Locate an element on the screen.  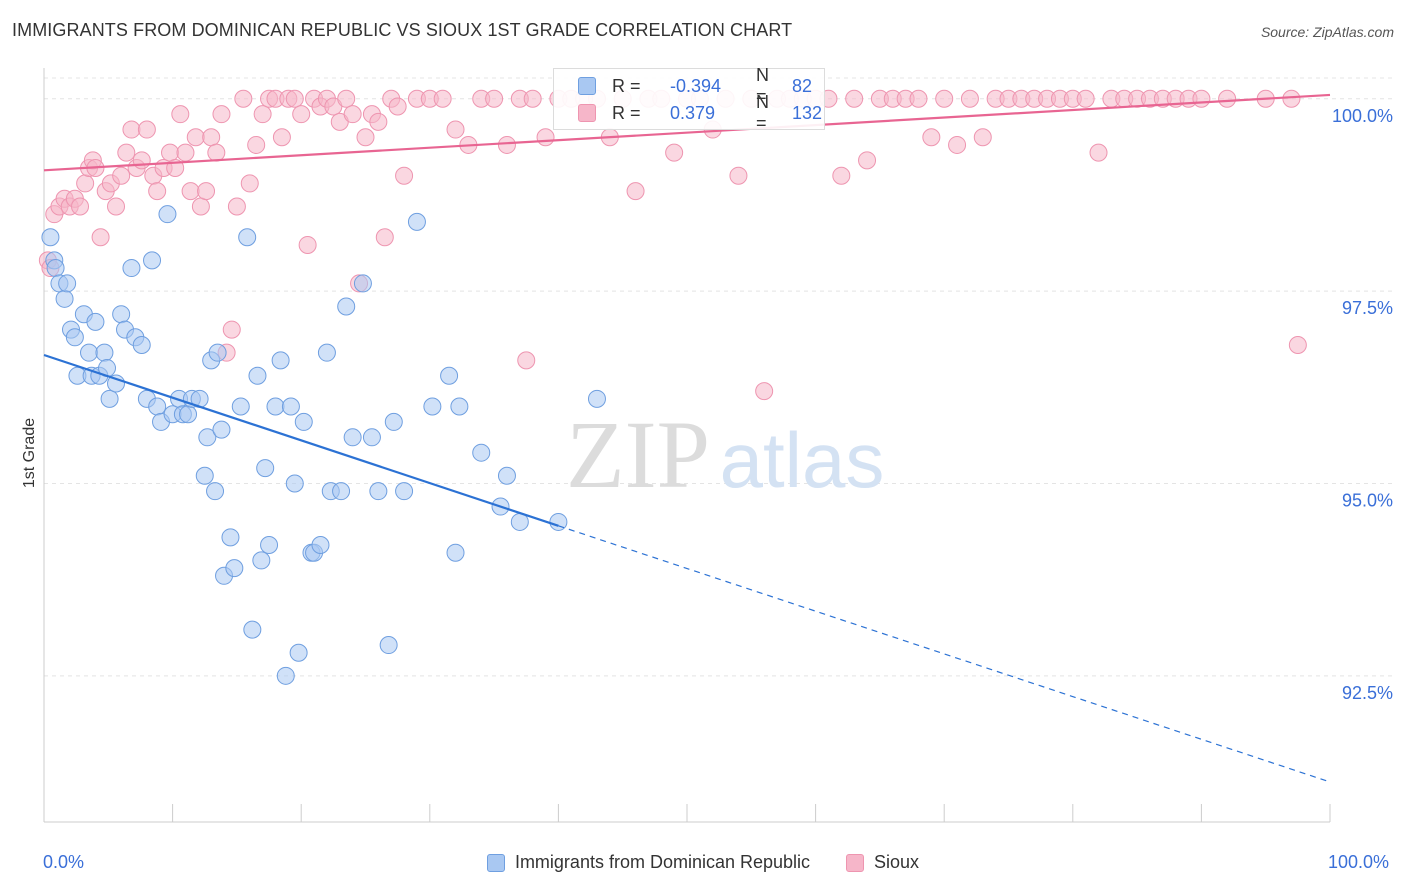
chart-legend: Immigrants from Dominican Republic Sioux is located at coordinates (703, 862).